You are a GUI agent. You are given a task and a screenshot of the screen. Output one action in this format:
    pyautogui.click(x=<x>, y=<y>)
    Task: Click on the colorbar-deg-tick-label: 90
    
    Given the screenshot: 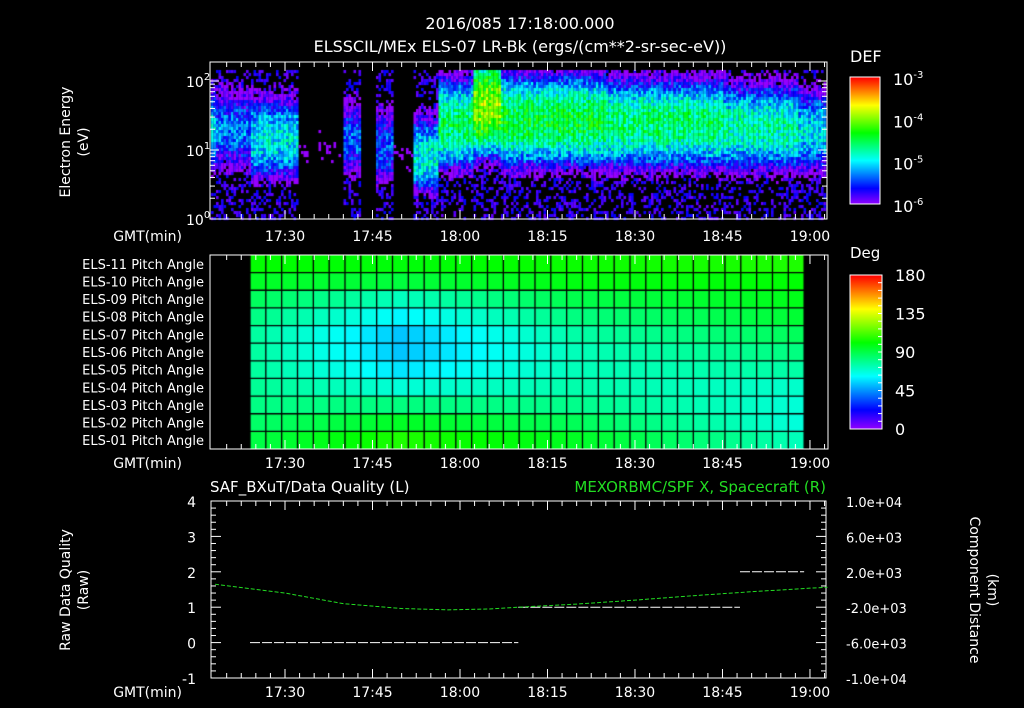 What is the action you would take?
    pyautogui.click(x=905, y=352)
    